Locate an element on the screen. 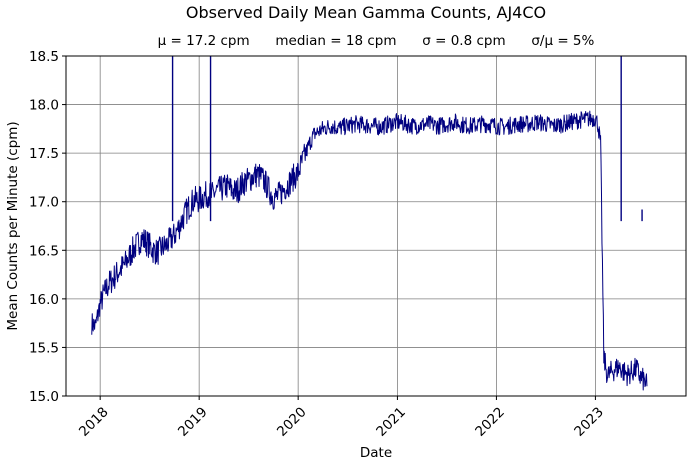 This screenshot has width=692, height=470. x-axis-ticks: 2018 2019 2020 2021 2022 2023 is located at coordinates (341, 418).